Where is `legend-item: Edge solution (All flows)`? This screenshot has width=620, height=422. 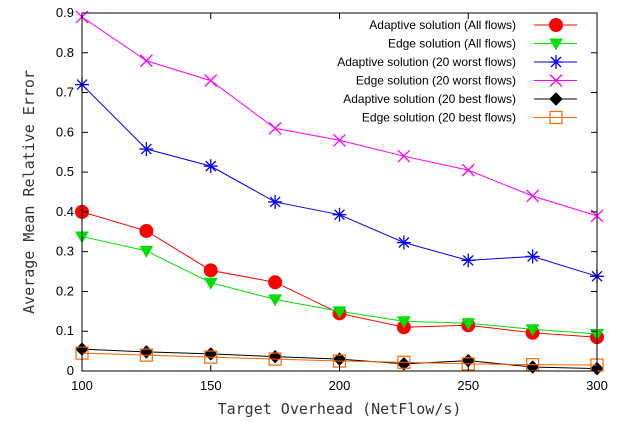 legend-item: Edge solution (All flows) is located at coordinates (482, 44).